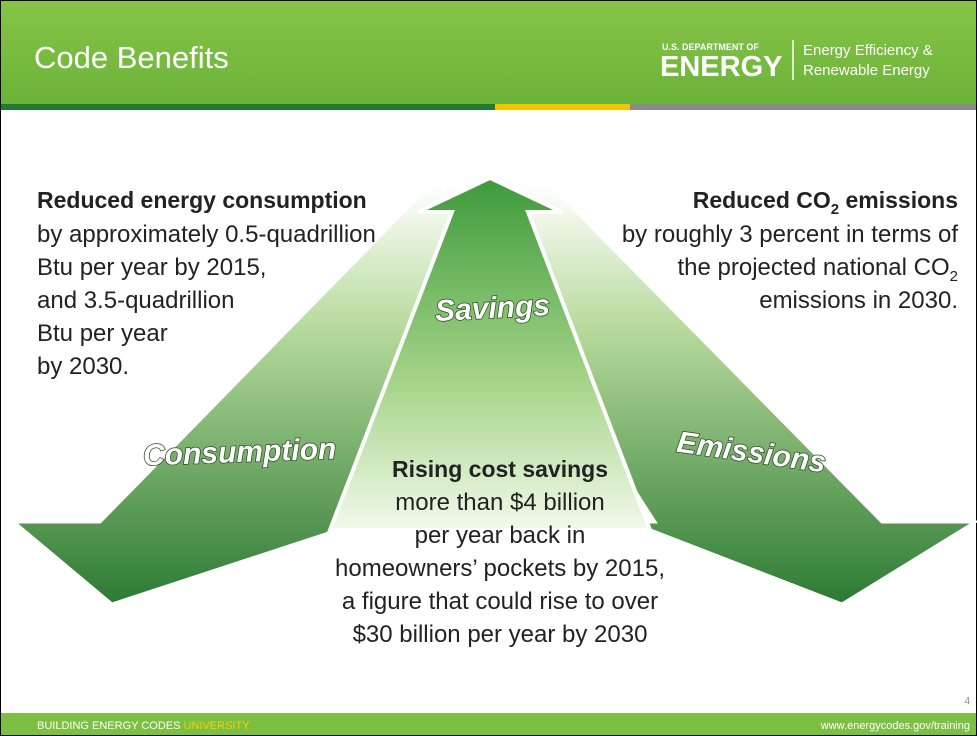  I want to click on footer-right: www.energycodes.gov/training, so click(895, 726).